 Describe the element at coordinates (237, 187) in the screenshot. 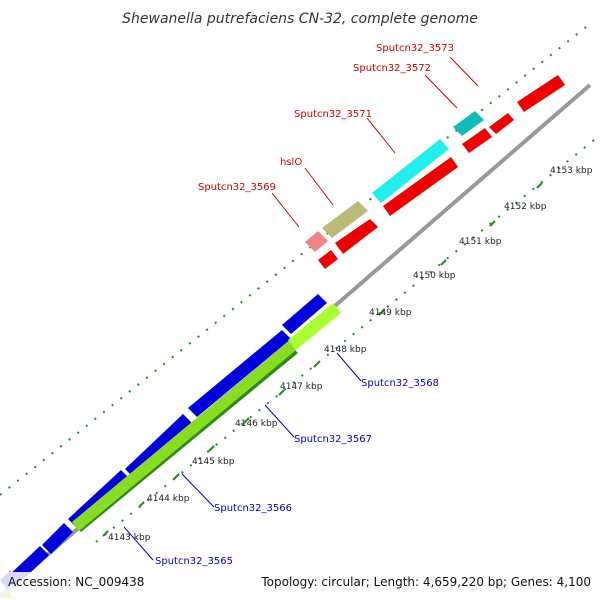

I see `gene-label: Sputcn32_3569` at that location.